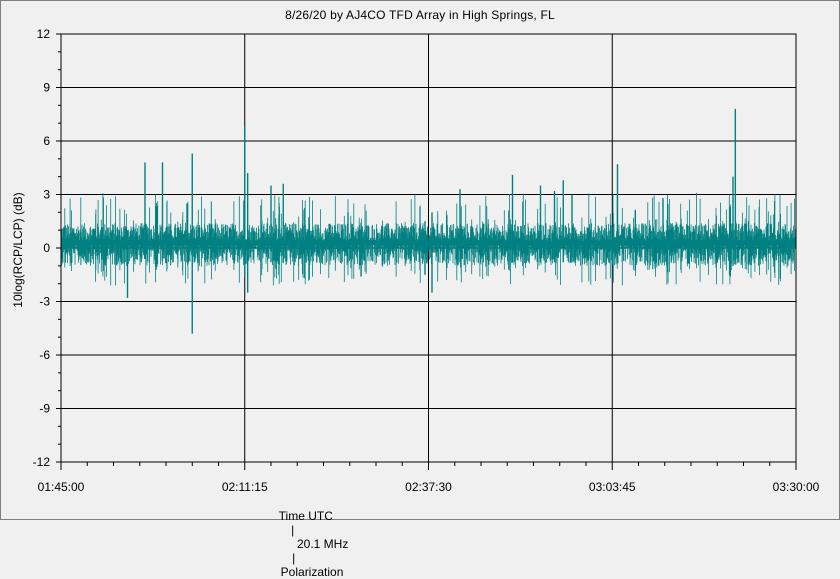 Image resolution: width=840 pixels, height=579 pixels. What do you see at coordinates (46, 195) in the screenshot?
I see `y-tick-label: 3` at bounding box center [46, 195].